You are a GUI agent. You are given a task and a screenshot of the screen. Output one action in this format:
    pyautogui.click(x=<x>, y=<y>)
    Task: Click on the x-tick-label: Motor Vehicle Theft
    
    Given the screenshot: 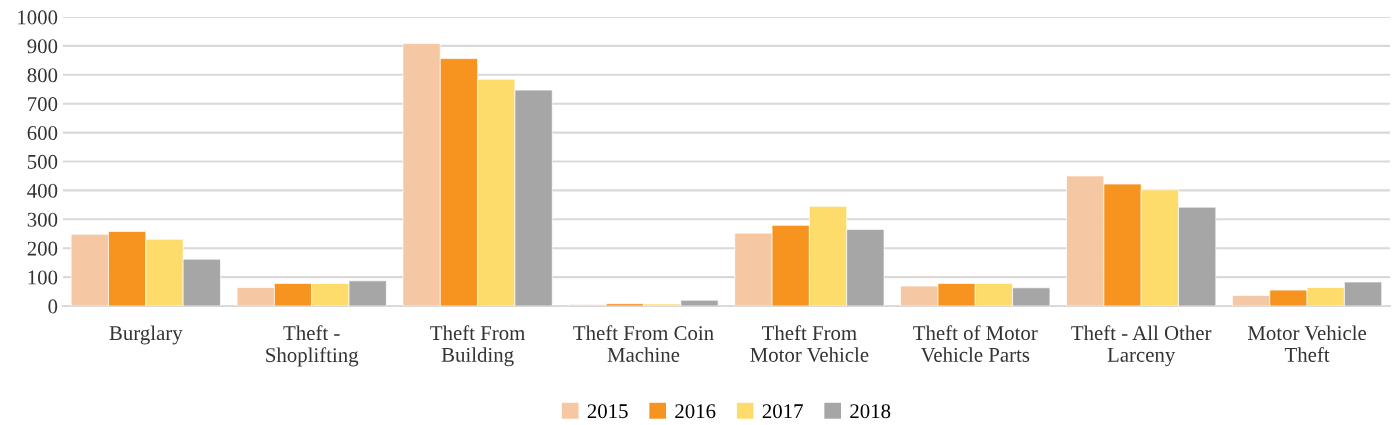 What is the action you would take?
    pyautogui.click(x=1307, y=343)
    